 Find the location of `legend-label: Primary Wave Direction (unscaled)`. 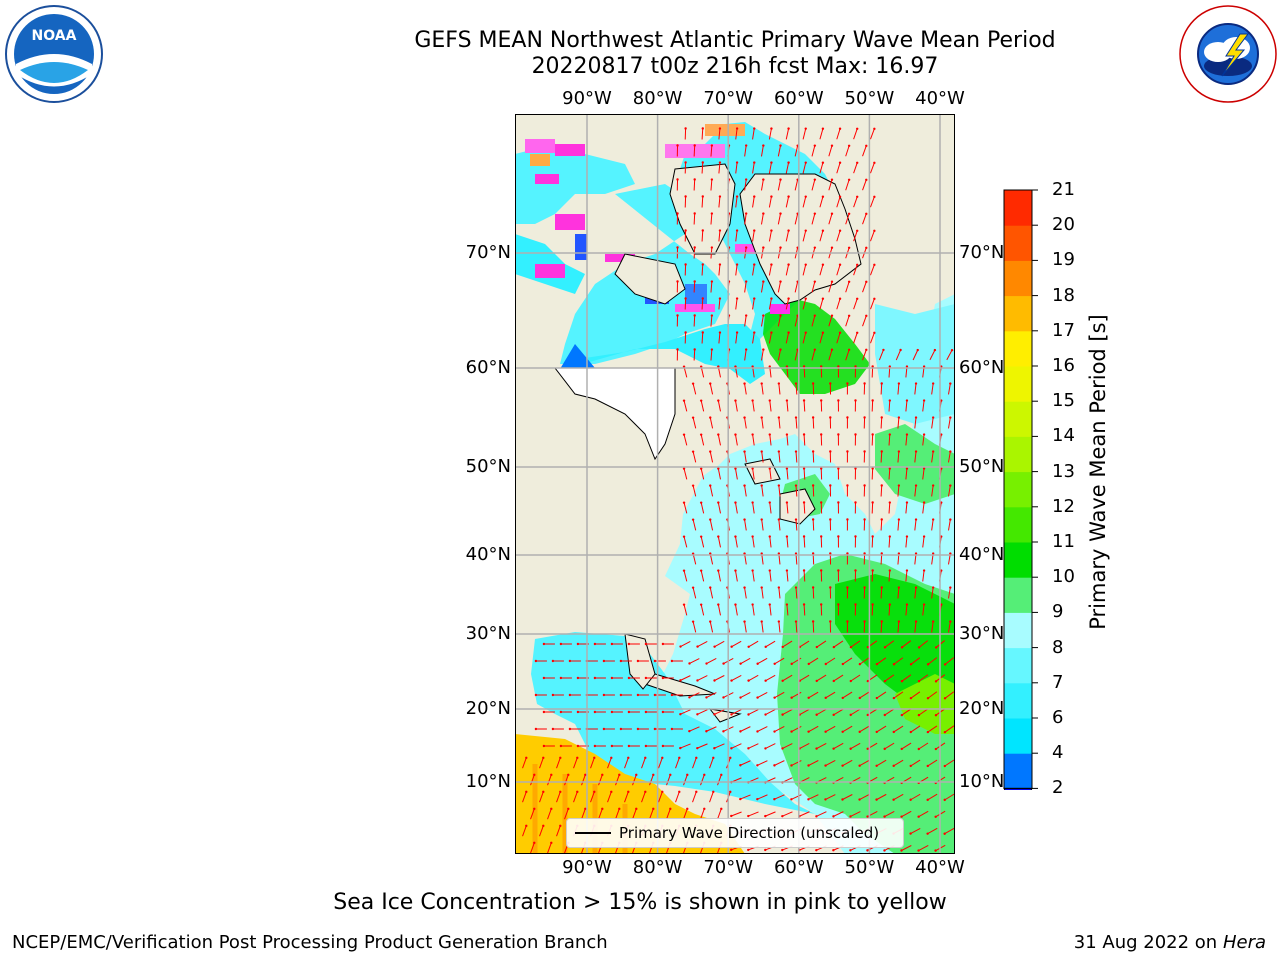

legend-label: Primary Wave Direction (unscaled) is located at coordinates (749, 833).